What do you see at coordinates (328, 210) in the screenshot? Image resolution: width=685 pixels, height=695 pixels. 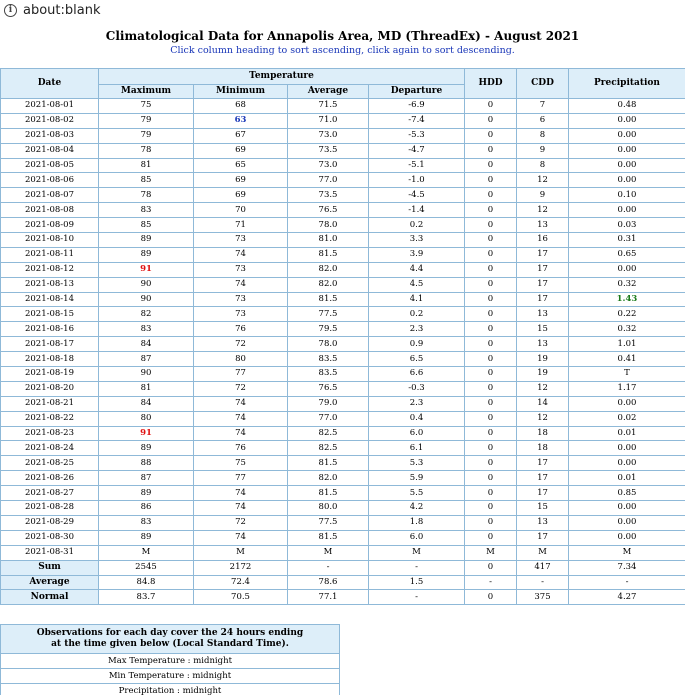 I see `avg-temp-cell: 76.5` at bounding box center [328, 210].